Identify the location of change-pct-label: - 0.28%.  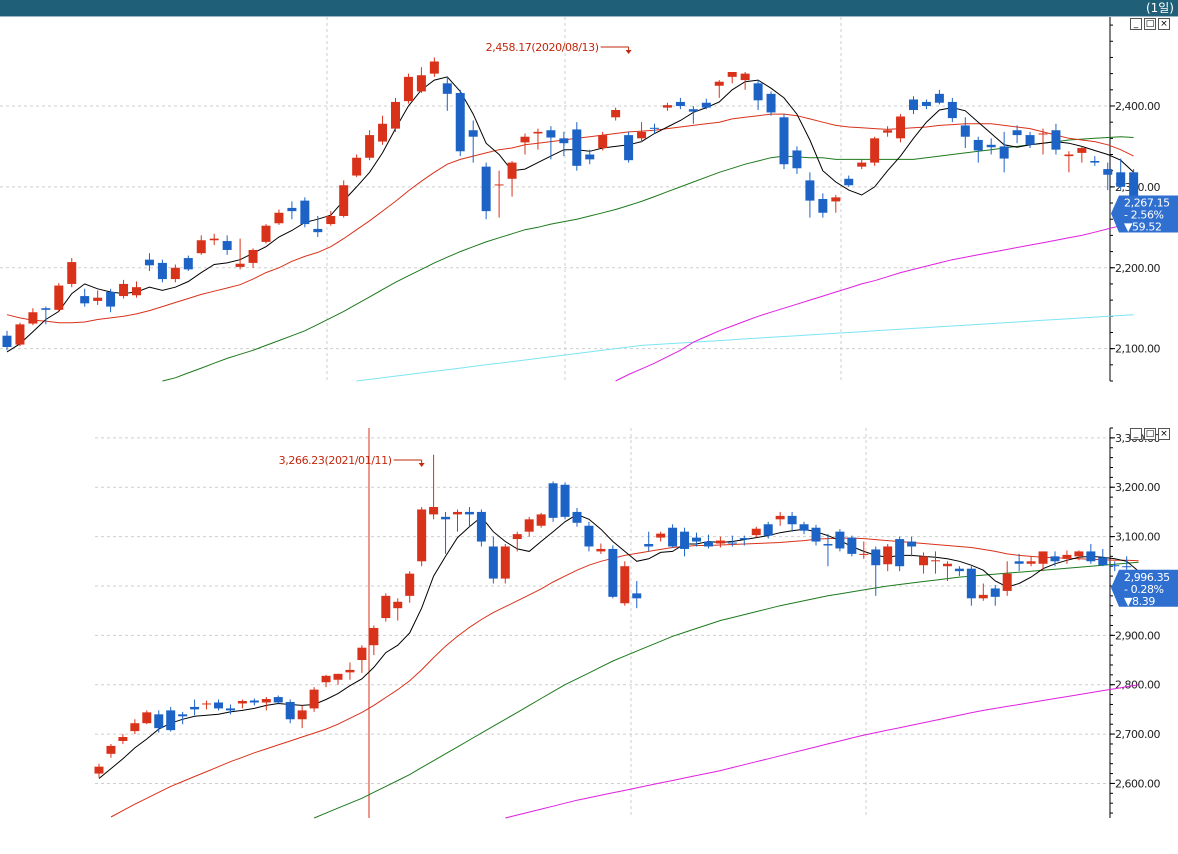
(1144, 589).